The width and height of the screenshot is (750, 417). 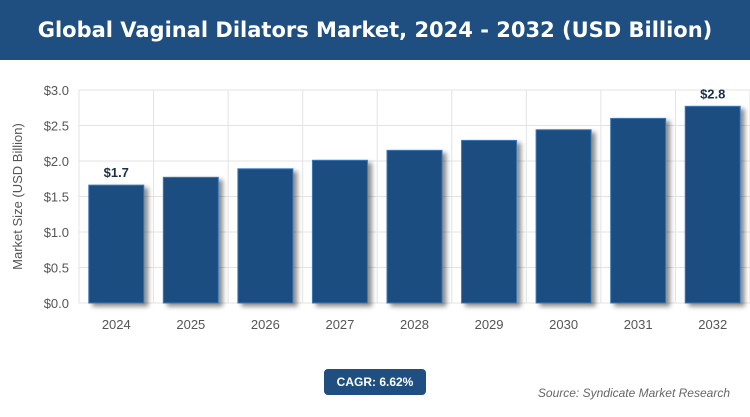 What do you see at coordinates (414, 324) in the screenshot?
I see `x-tick-label: 2028` at bounding box center [414, 324].